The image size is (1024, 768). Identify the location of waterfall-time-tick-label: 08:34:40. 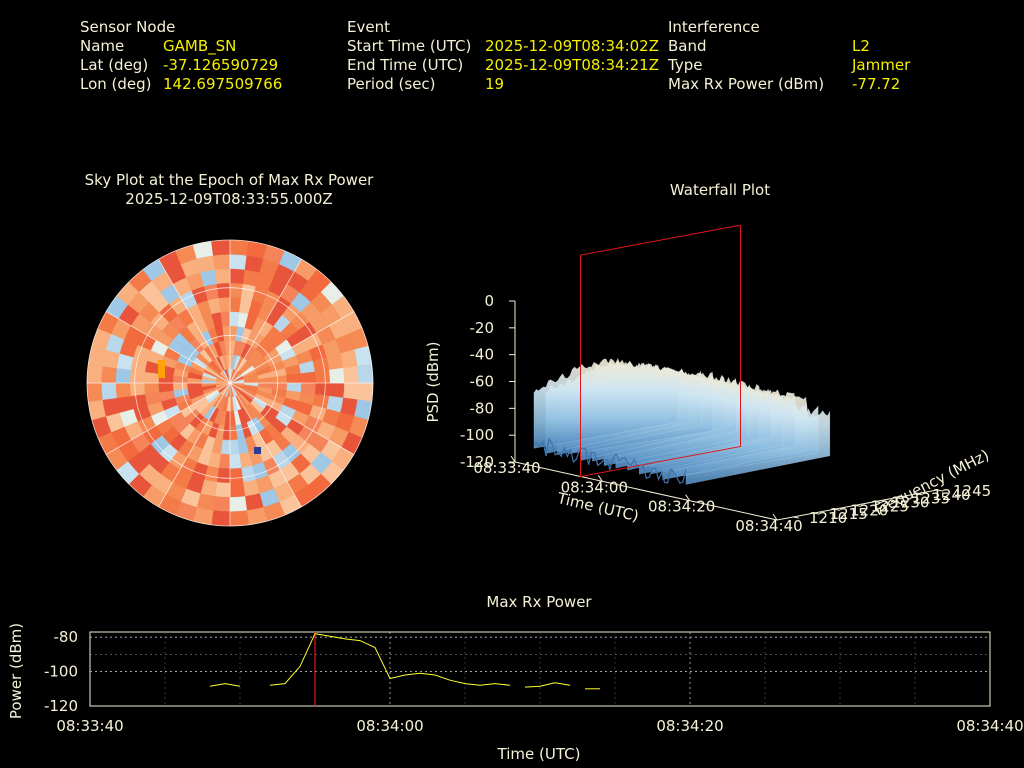
(768, 526).